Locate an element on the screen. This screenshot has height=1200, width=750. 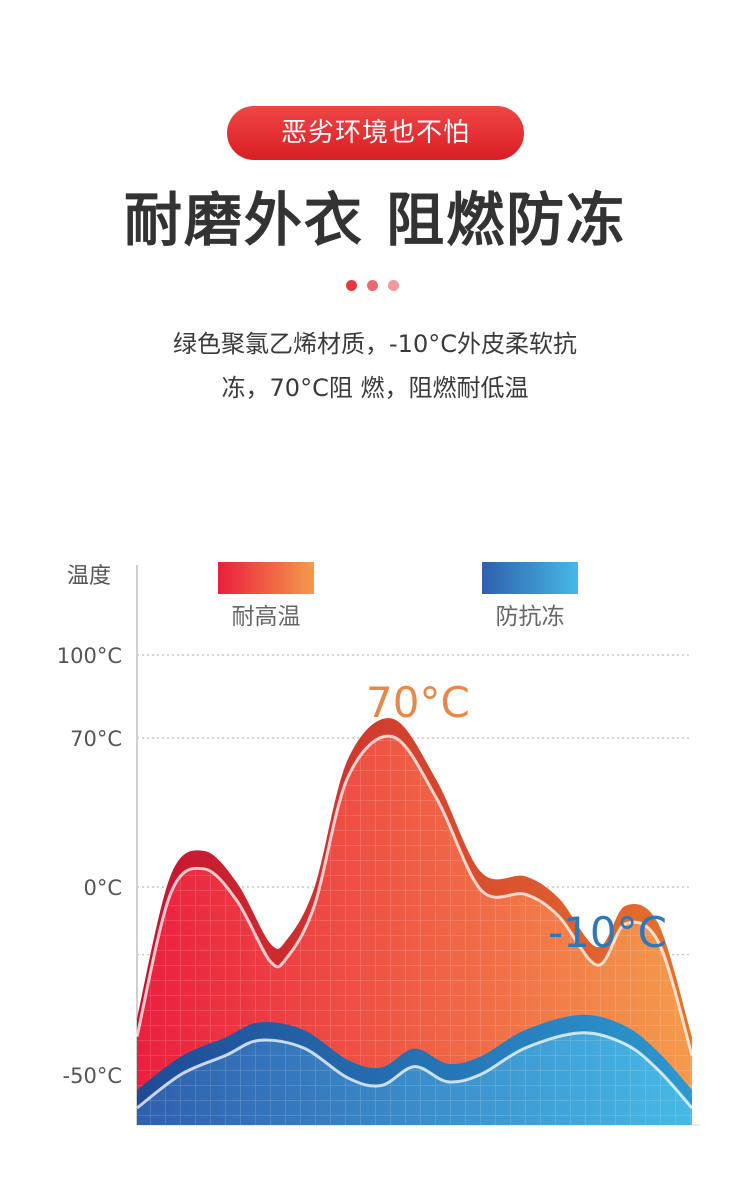
y-tick-label: -50°C is located at coordinates (92, 1076).